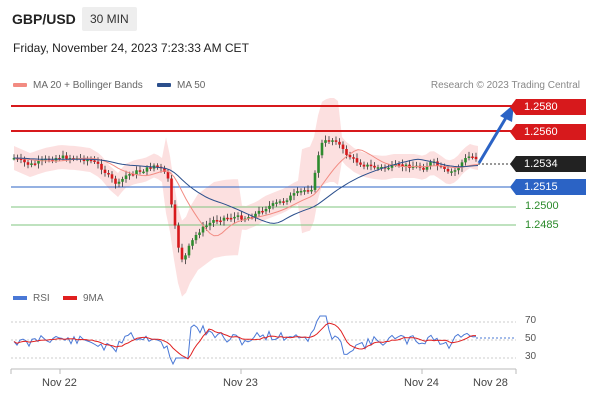  What do you see at coordinates (70, 298) in the screenshot?
I see `9ma-swatch` at bounding box center [70, 298].